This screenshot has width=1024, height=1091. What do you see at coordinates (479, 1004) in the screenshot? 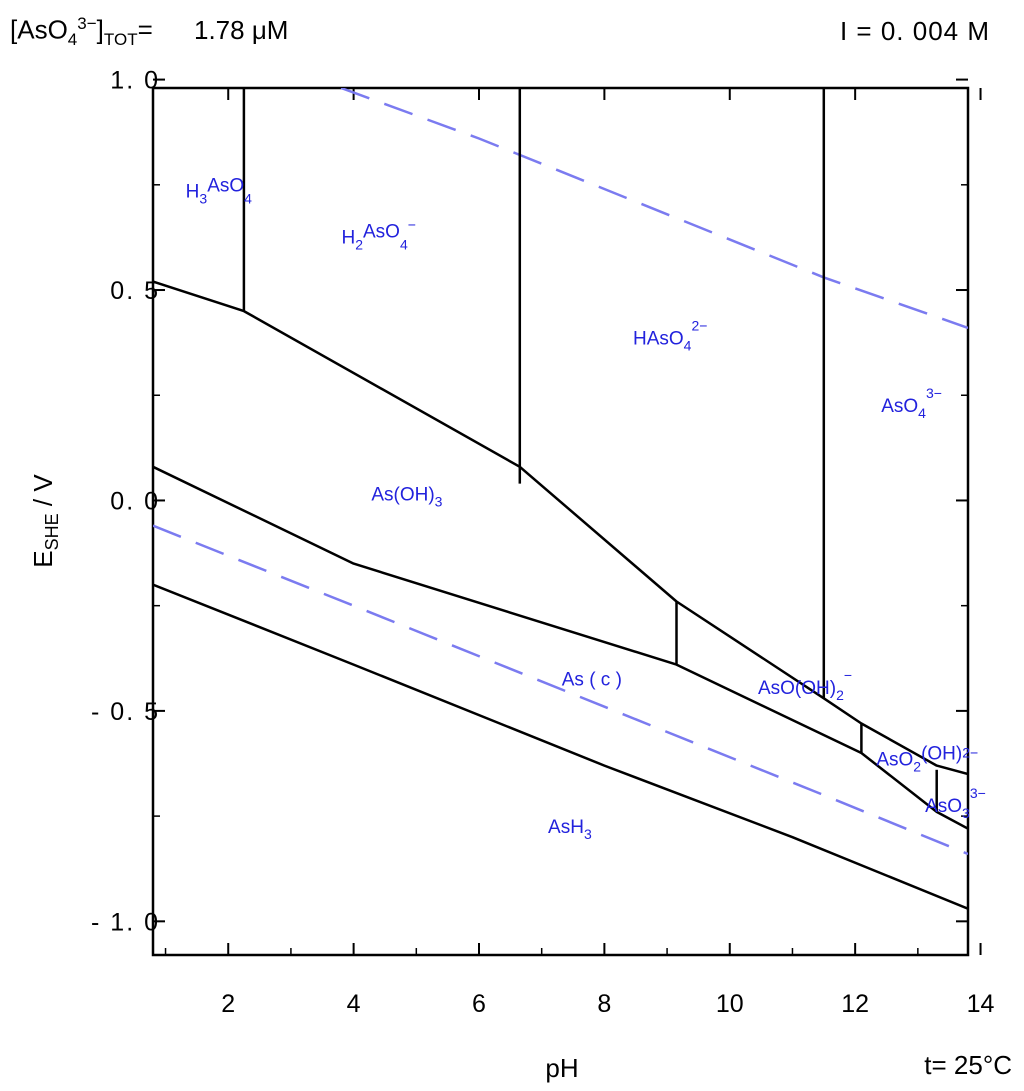
I see `x-tick-label: 6` at bounding box center [479, 1004].